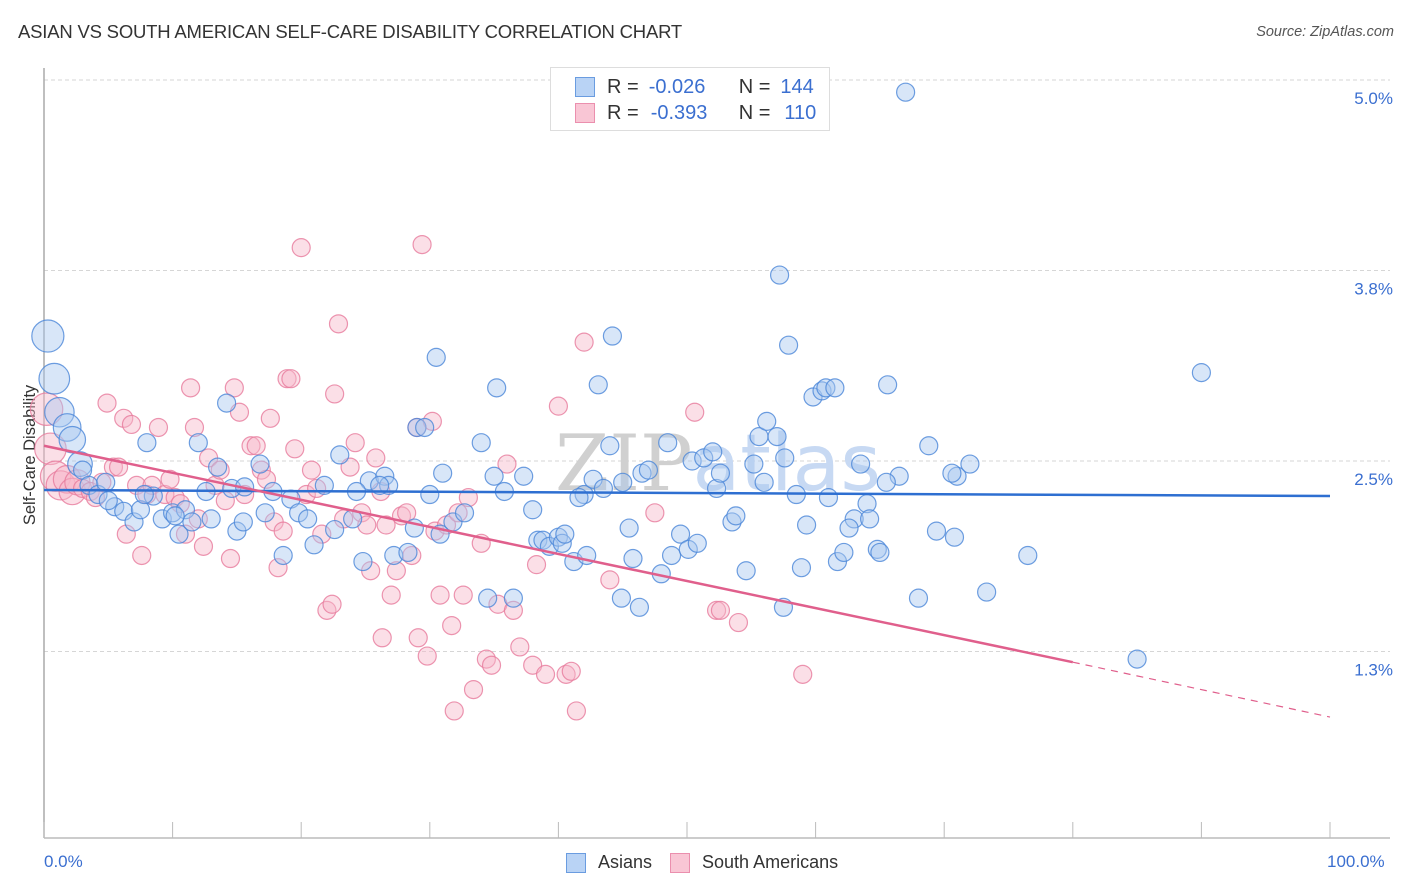 This screenshot has height=892, width=1406. Describe the element at coordinates (679, 112) in the screenshot. I see `r-value: -0.393` at that location.